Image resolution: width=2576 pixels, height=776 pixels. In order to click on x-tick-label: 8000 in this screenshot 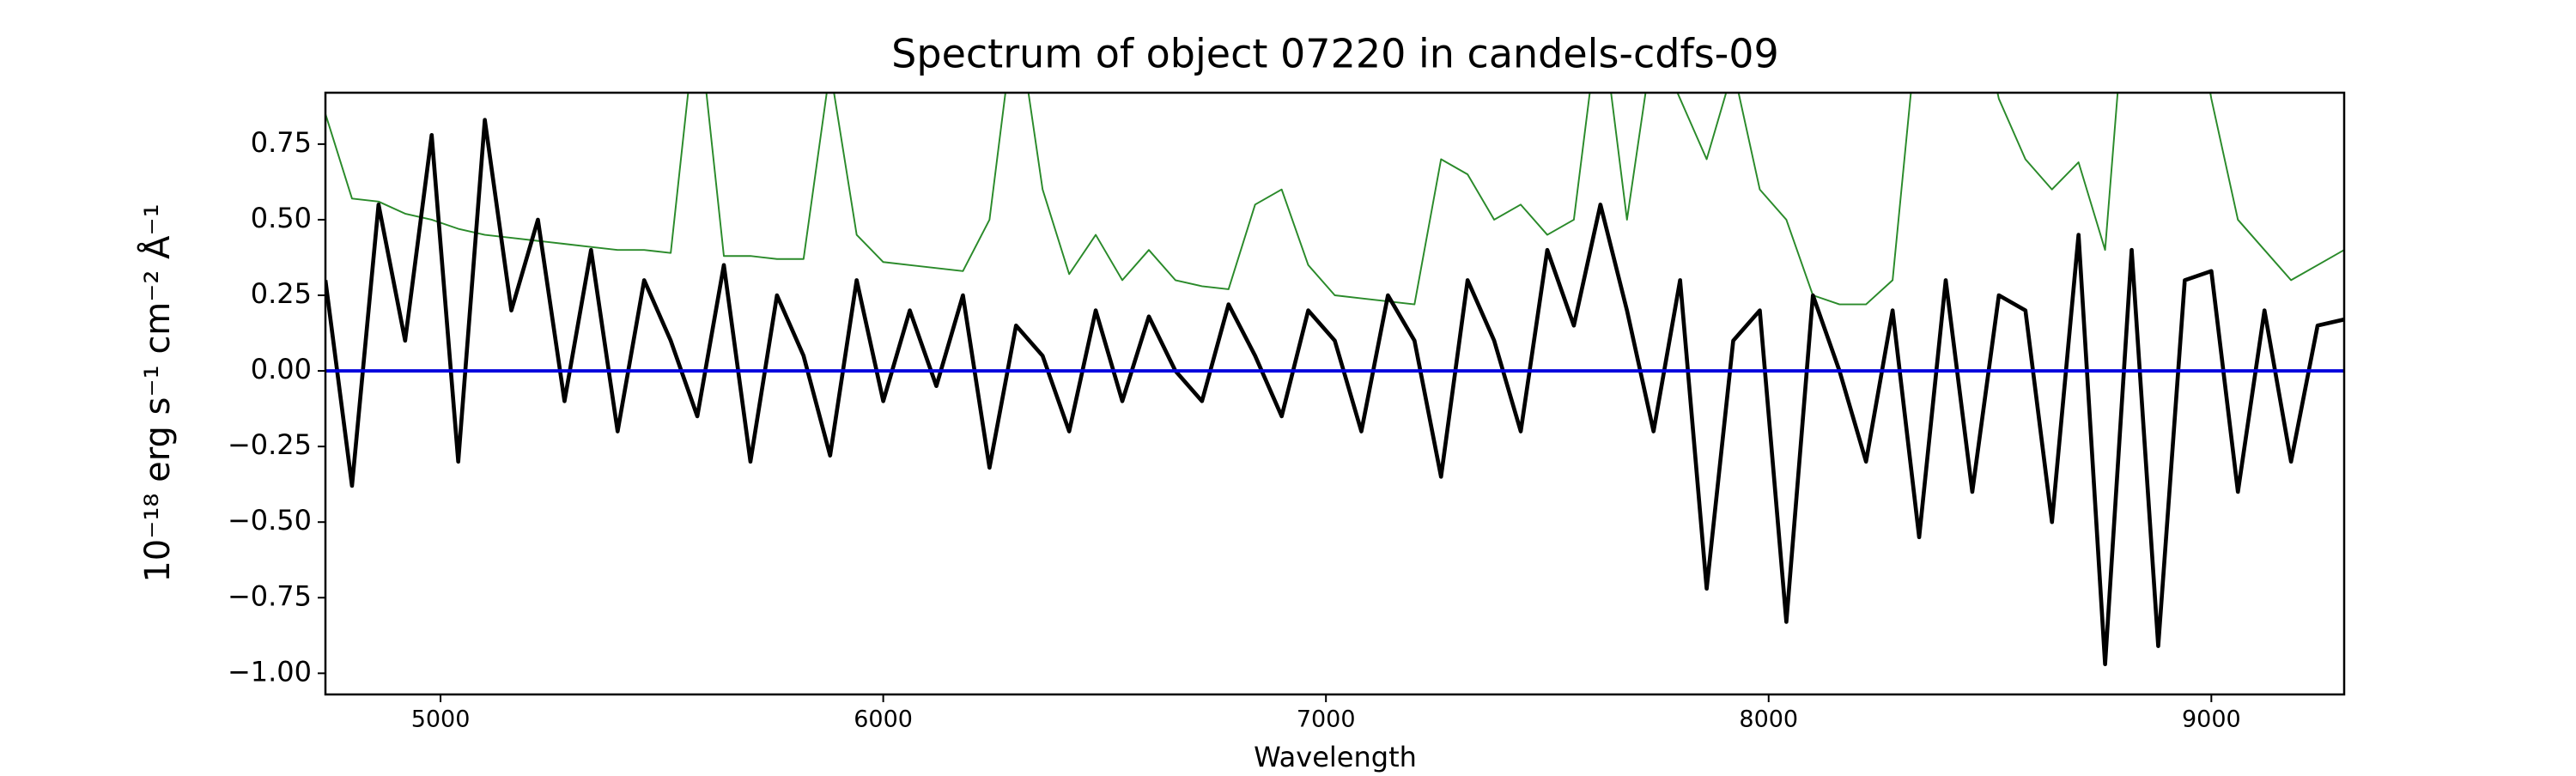, I will do `click(1769, 719)`.